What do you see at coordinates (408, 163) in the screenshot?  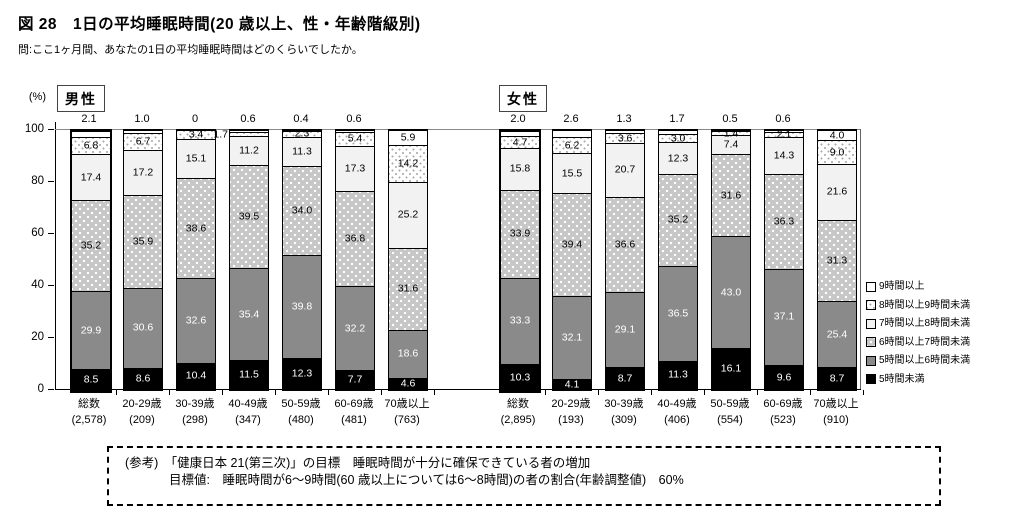 I see `value-label: 14.2` at bounding box center [408, 163].